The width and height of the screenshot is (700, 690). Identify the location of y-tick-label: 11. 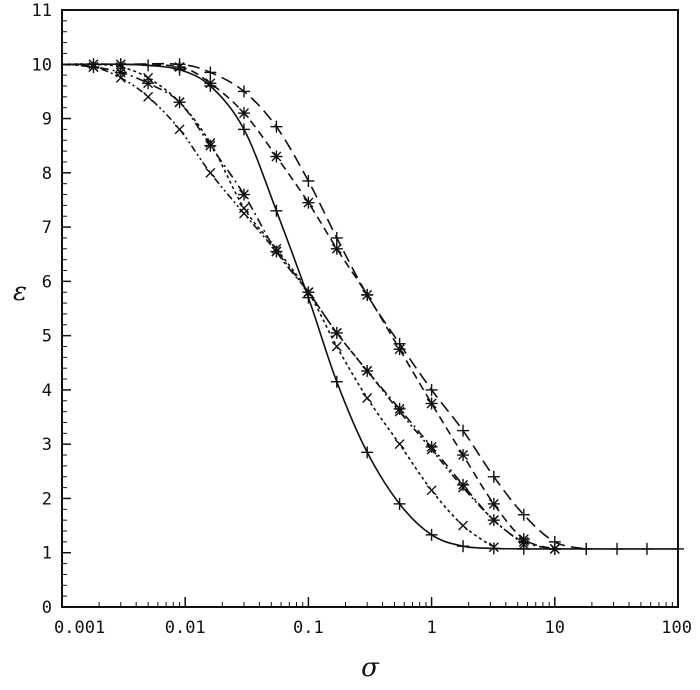
(42, 11).